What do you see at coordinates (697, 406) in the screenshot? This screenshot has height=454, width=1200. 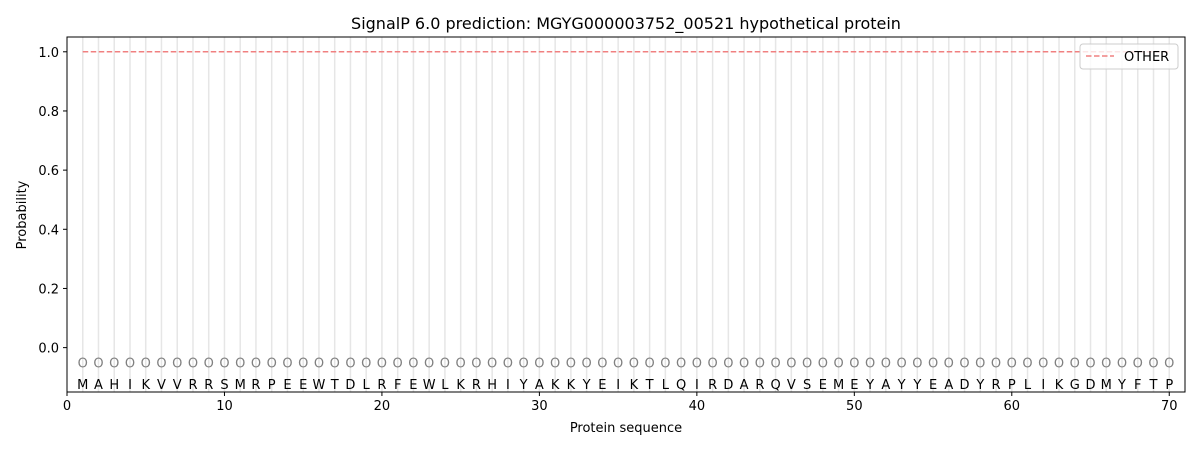 I see `x-tick-label: 40` at bounding box center [697, 406].